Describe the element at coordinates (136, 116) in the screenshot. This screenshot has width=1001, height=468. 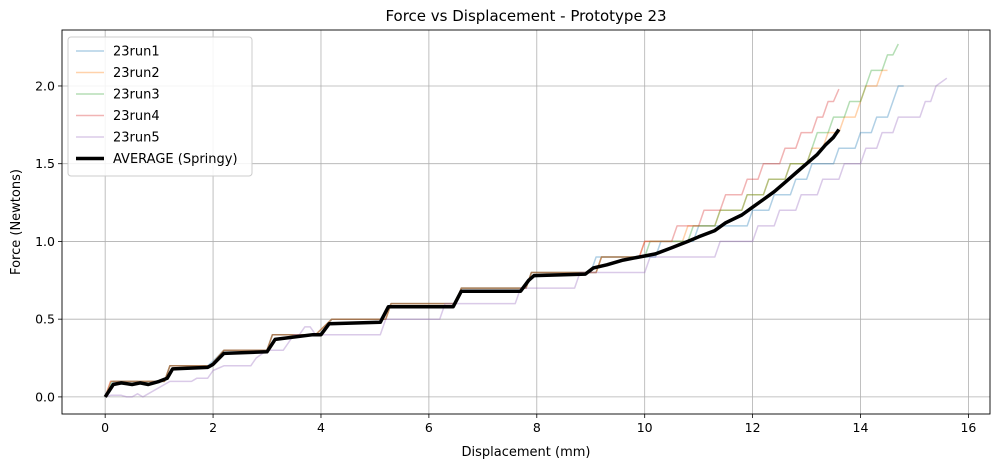
I see `legend-entry-label: 23run4` at that location.